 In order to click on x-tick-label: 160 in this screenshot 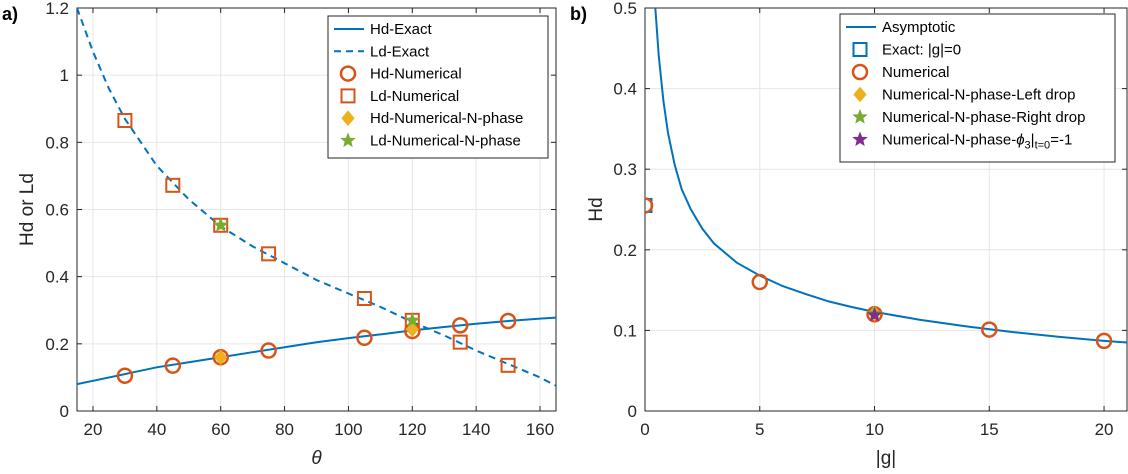, I will do `click(540, 429)`.